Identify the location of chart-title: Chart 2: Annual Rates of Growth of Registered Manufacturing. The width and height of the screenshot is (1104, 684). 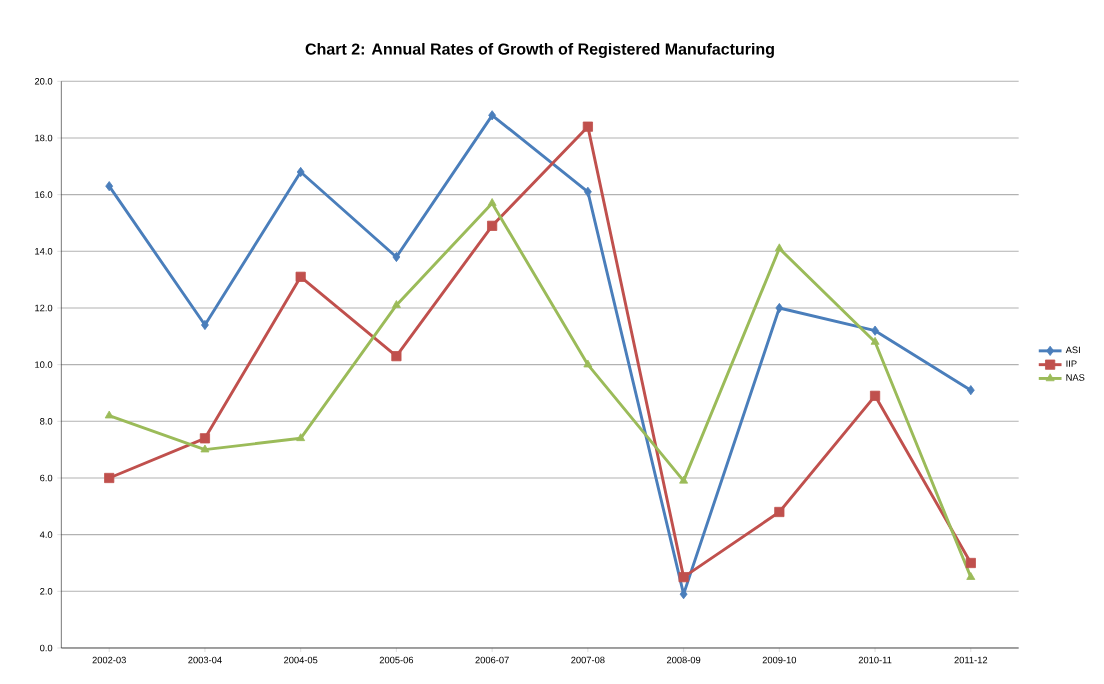
(539, 50).